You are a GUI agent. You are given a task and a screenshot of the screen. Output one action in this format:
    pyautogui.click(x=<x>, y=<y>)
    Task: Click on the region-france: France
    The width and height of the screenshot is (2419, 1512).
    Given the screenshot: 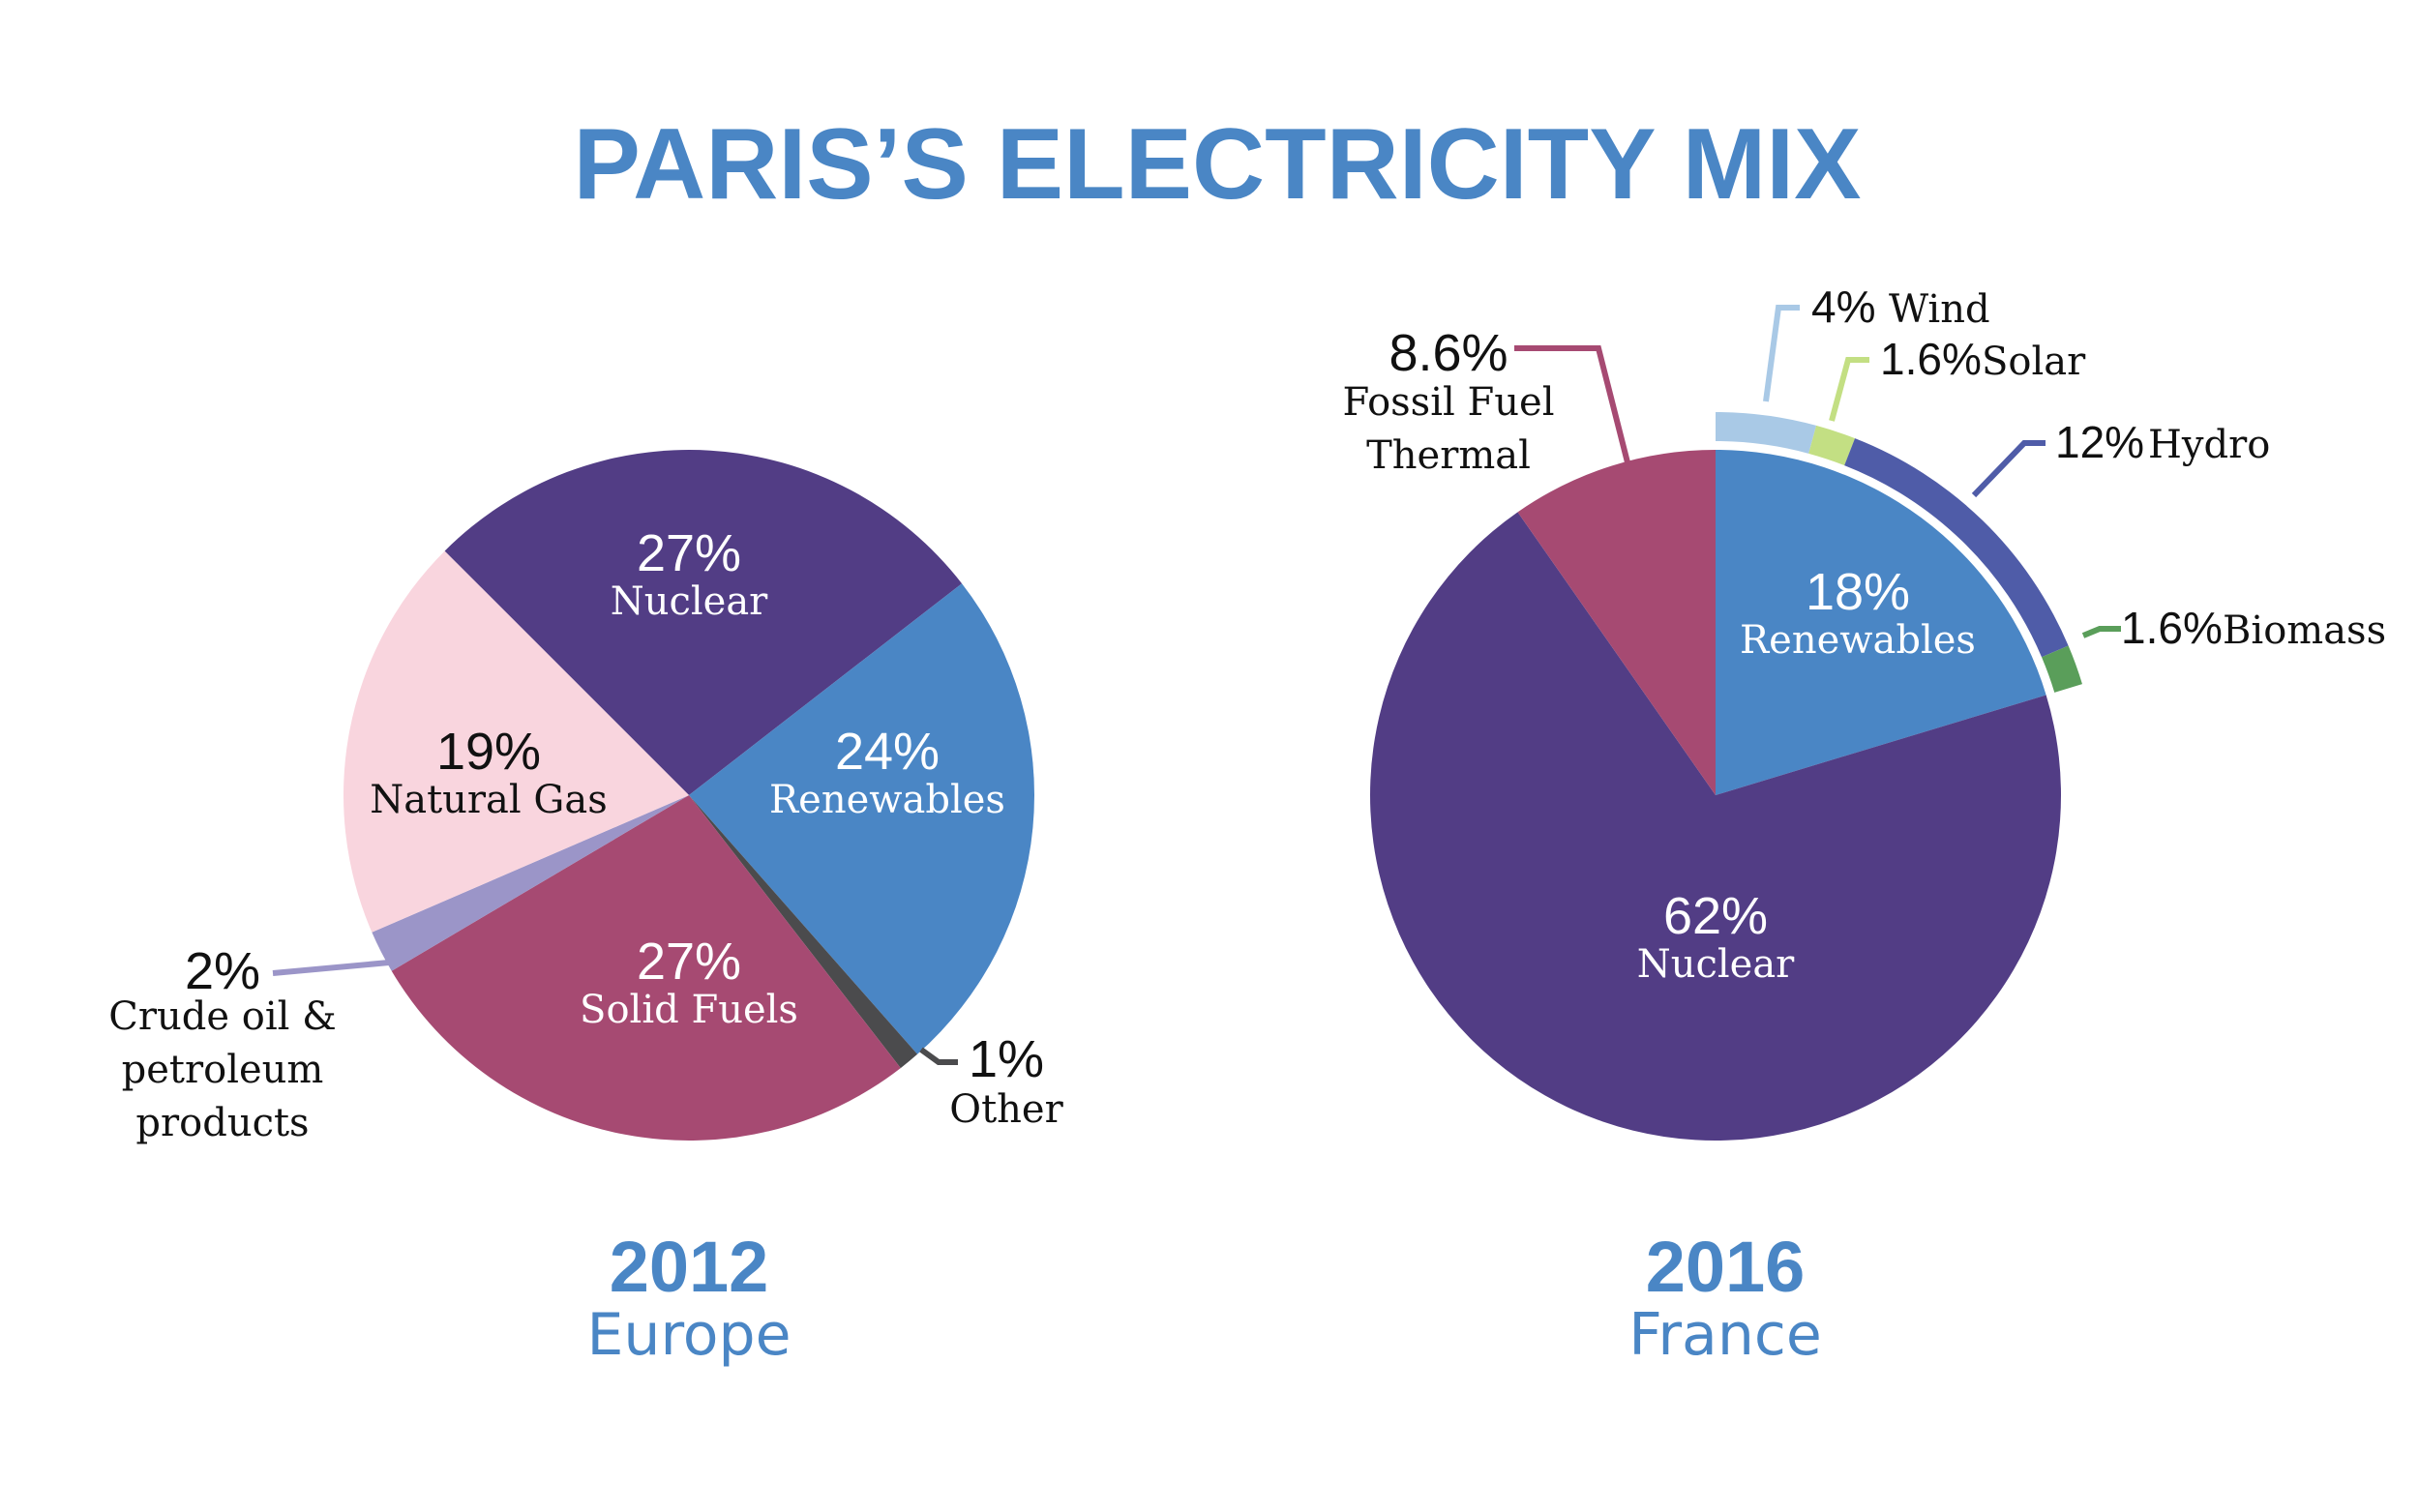 What is the action you would take?
    pyautogui.click(x=1725, y=1335)
    